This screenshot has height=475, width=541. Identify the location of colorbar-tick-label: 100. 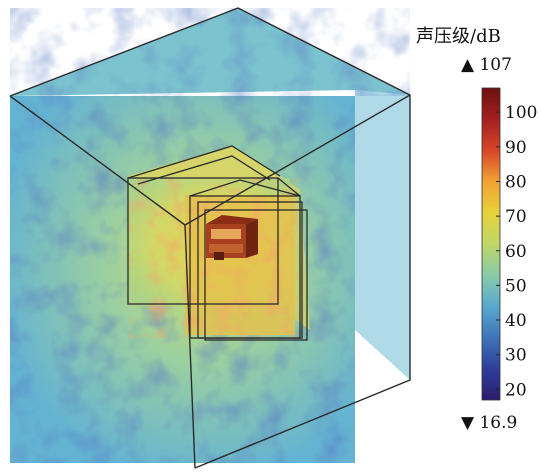
(521, 113).